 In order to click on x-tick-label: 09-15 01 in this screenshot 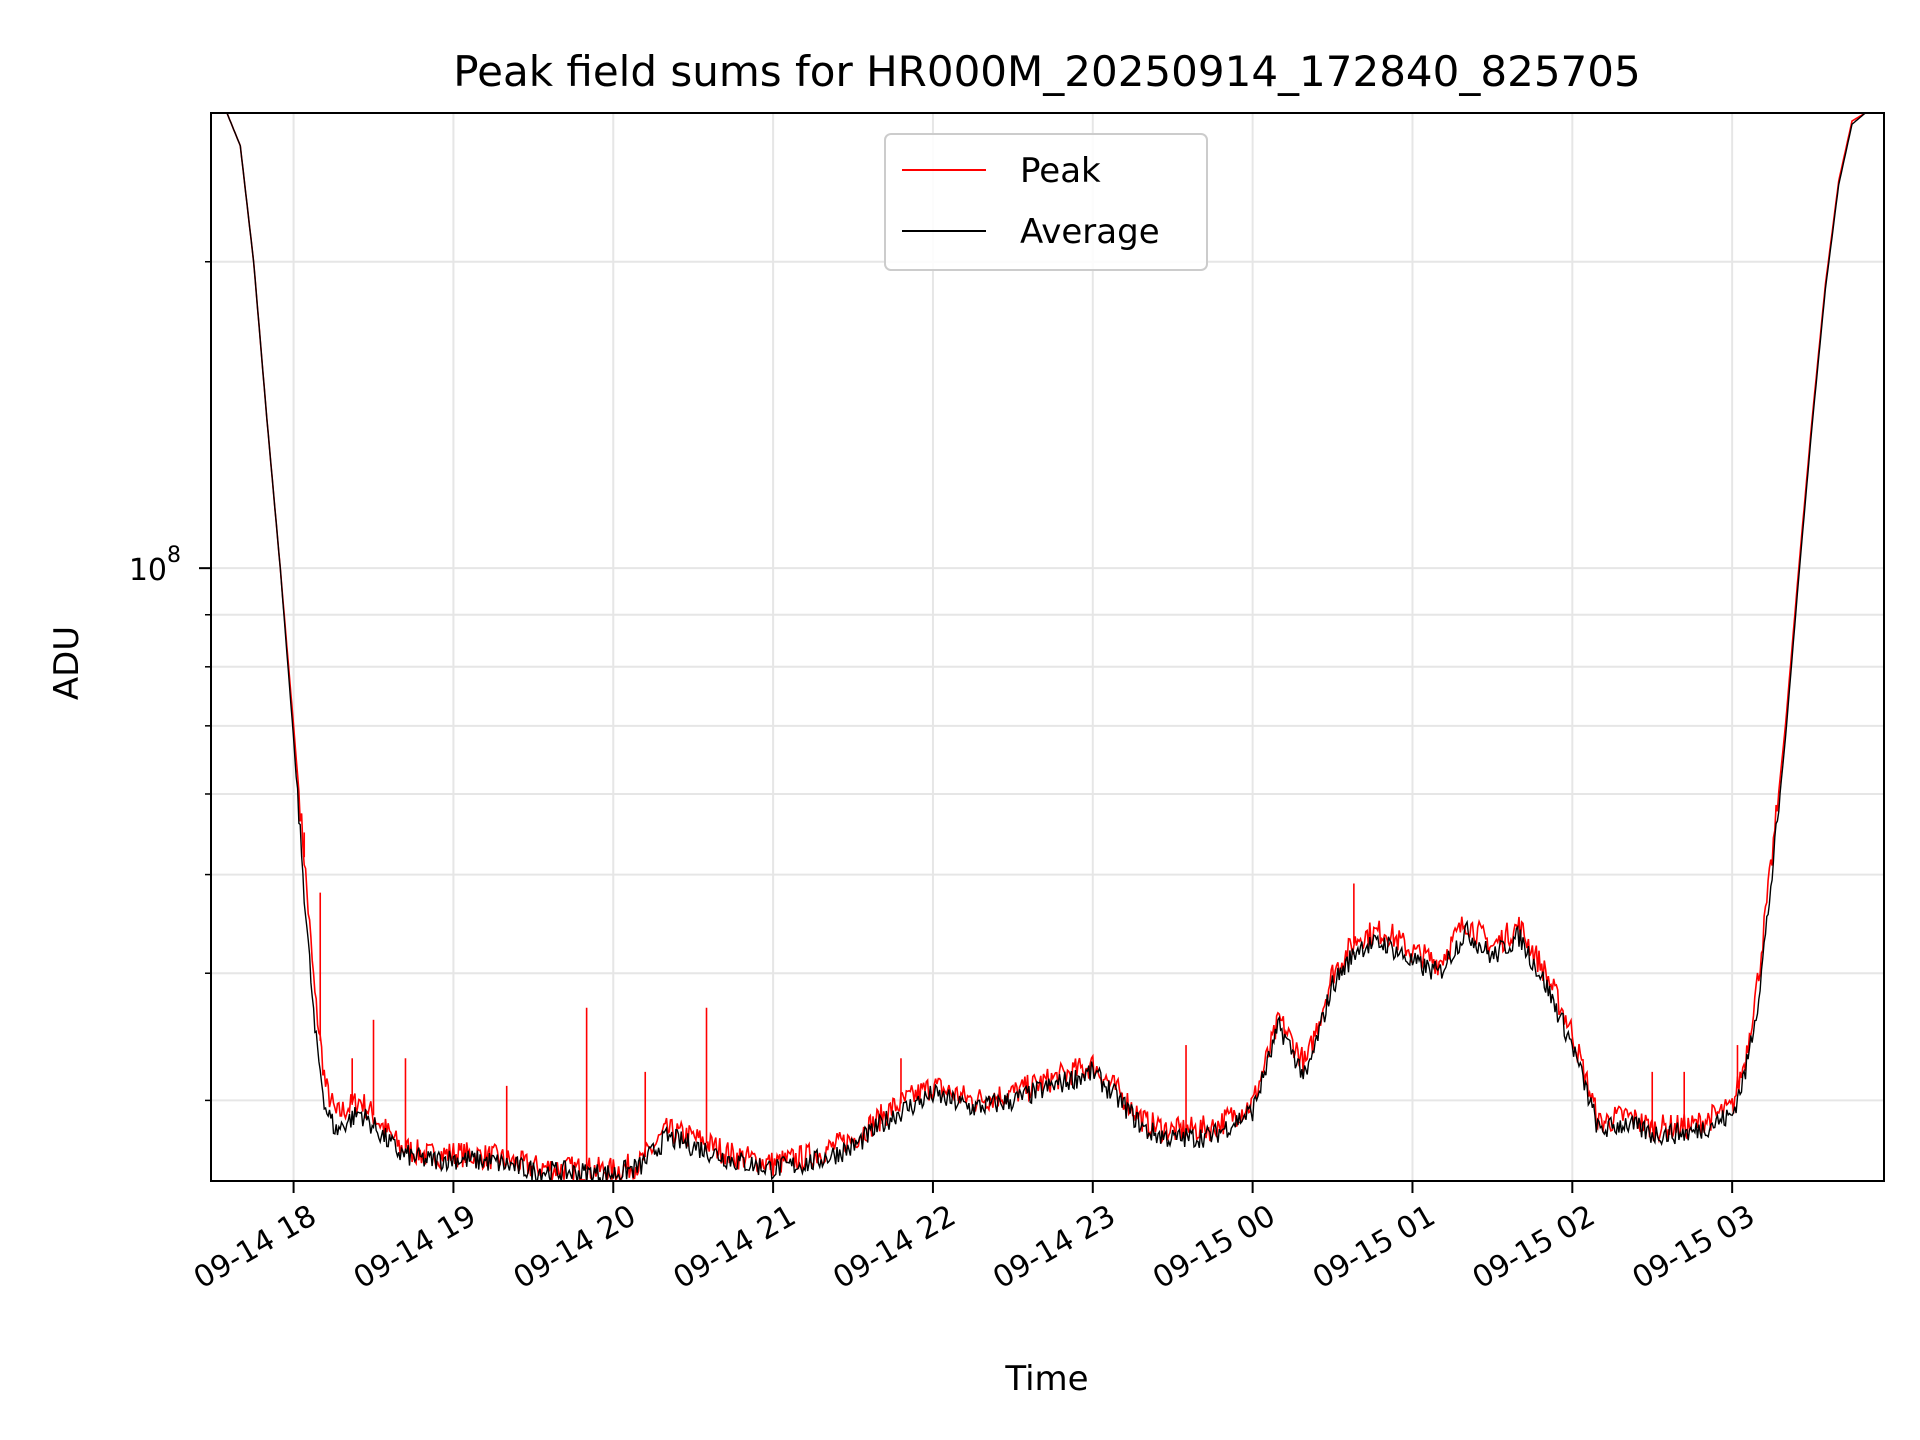, I will do `click(1374, 1247)`.